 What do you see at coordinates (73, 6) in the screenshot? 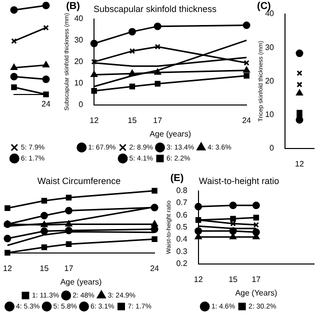
I see `text: (B)` at bounding box center [73, 6].